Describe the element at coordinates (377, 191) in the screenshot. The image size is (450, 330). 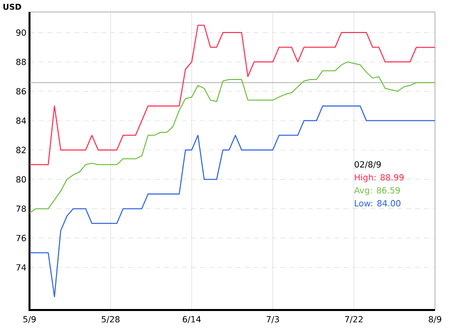
I see `text: Avg: 86.59` at that location.